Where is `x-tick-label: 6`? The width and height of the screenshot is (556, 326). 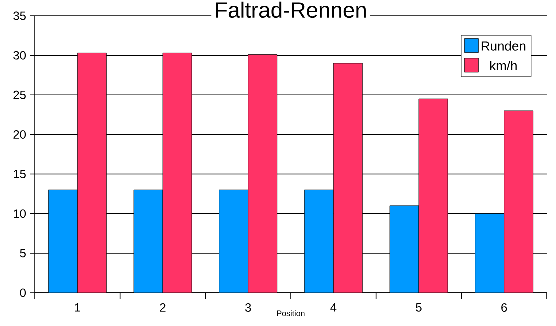
x-tick-label: 6 is located at coordinates (505, 308).